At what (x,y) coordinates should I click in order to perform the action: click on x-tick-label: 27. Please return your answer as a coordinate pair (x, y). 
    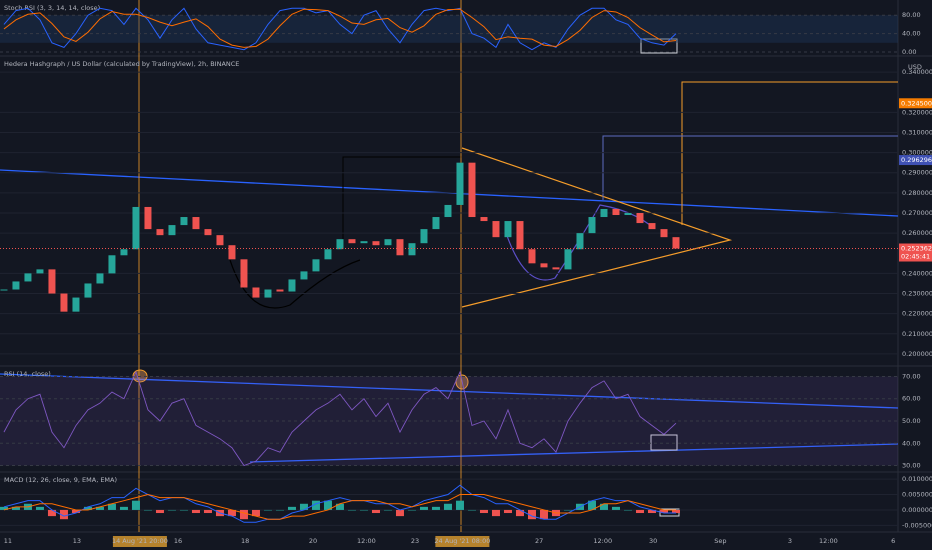
    Looking at the image, I should click on (539, 541).